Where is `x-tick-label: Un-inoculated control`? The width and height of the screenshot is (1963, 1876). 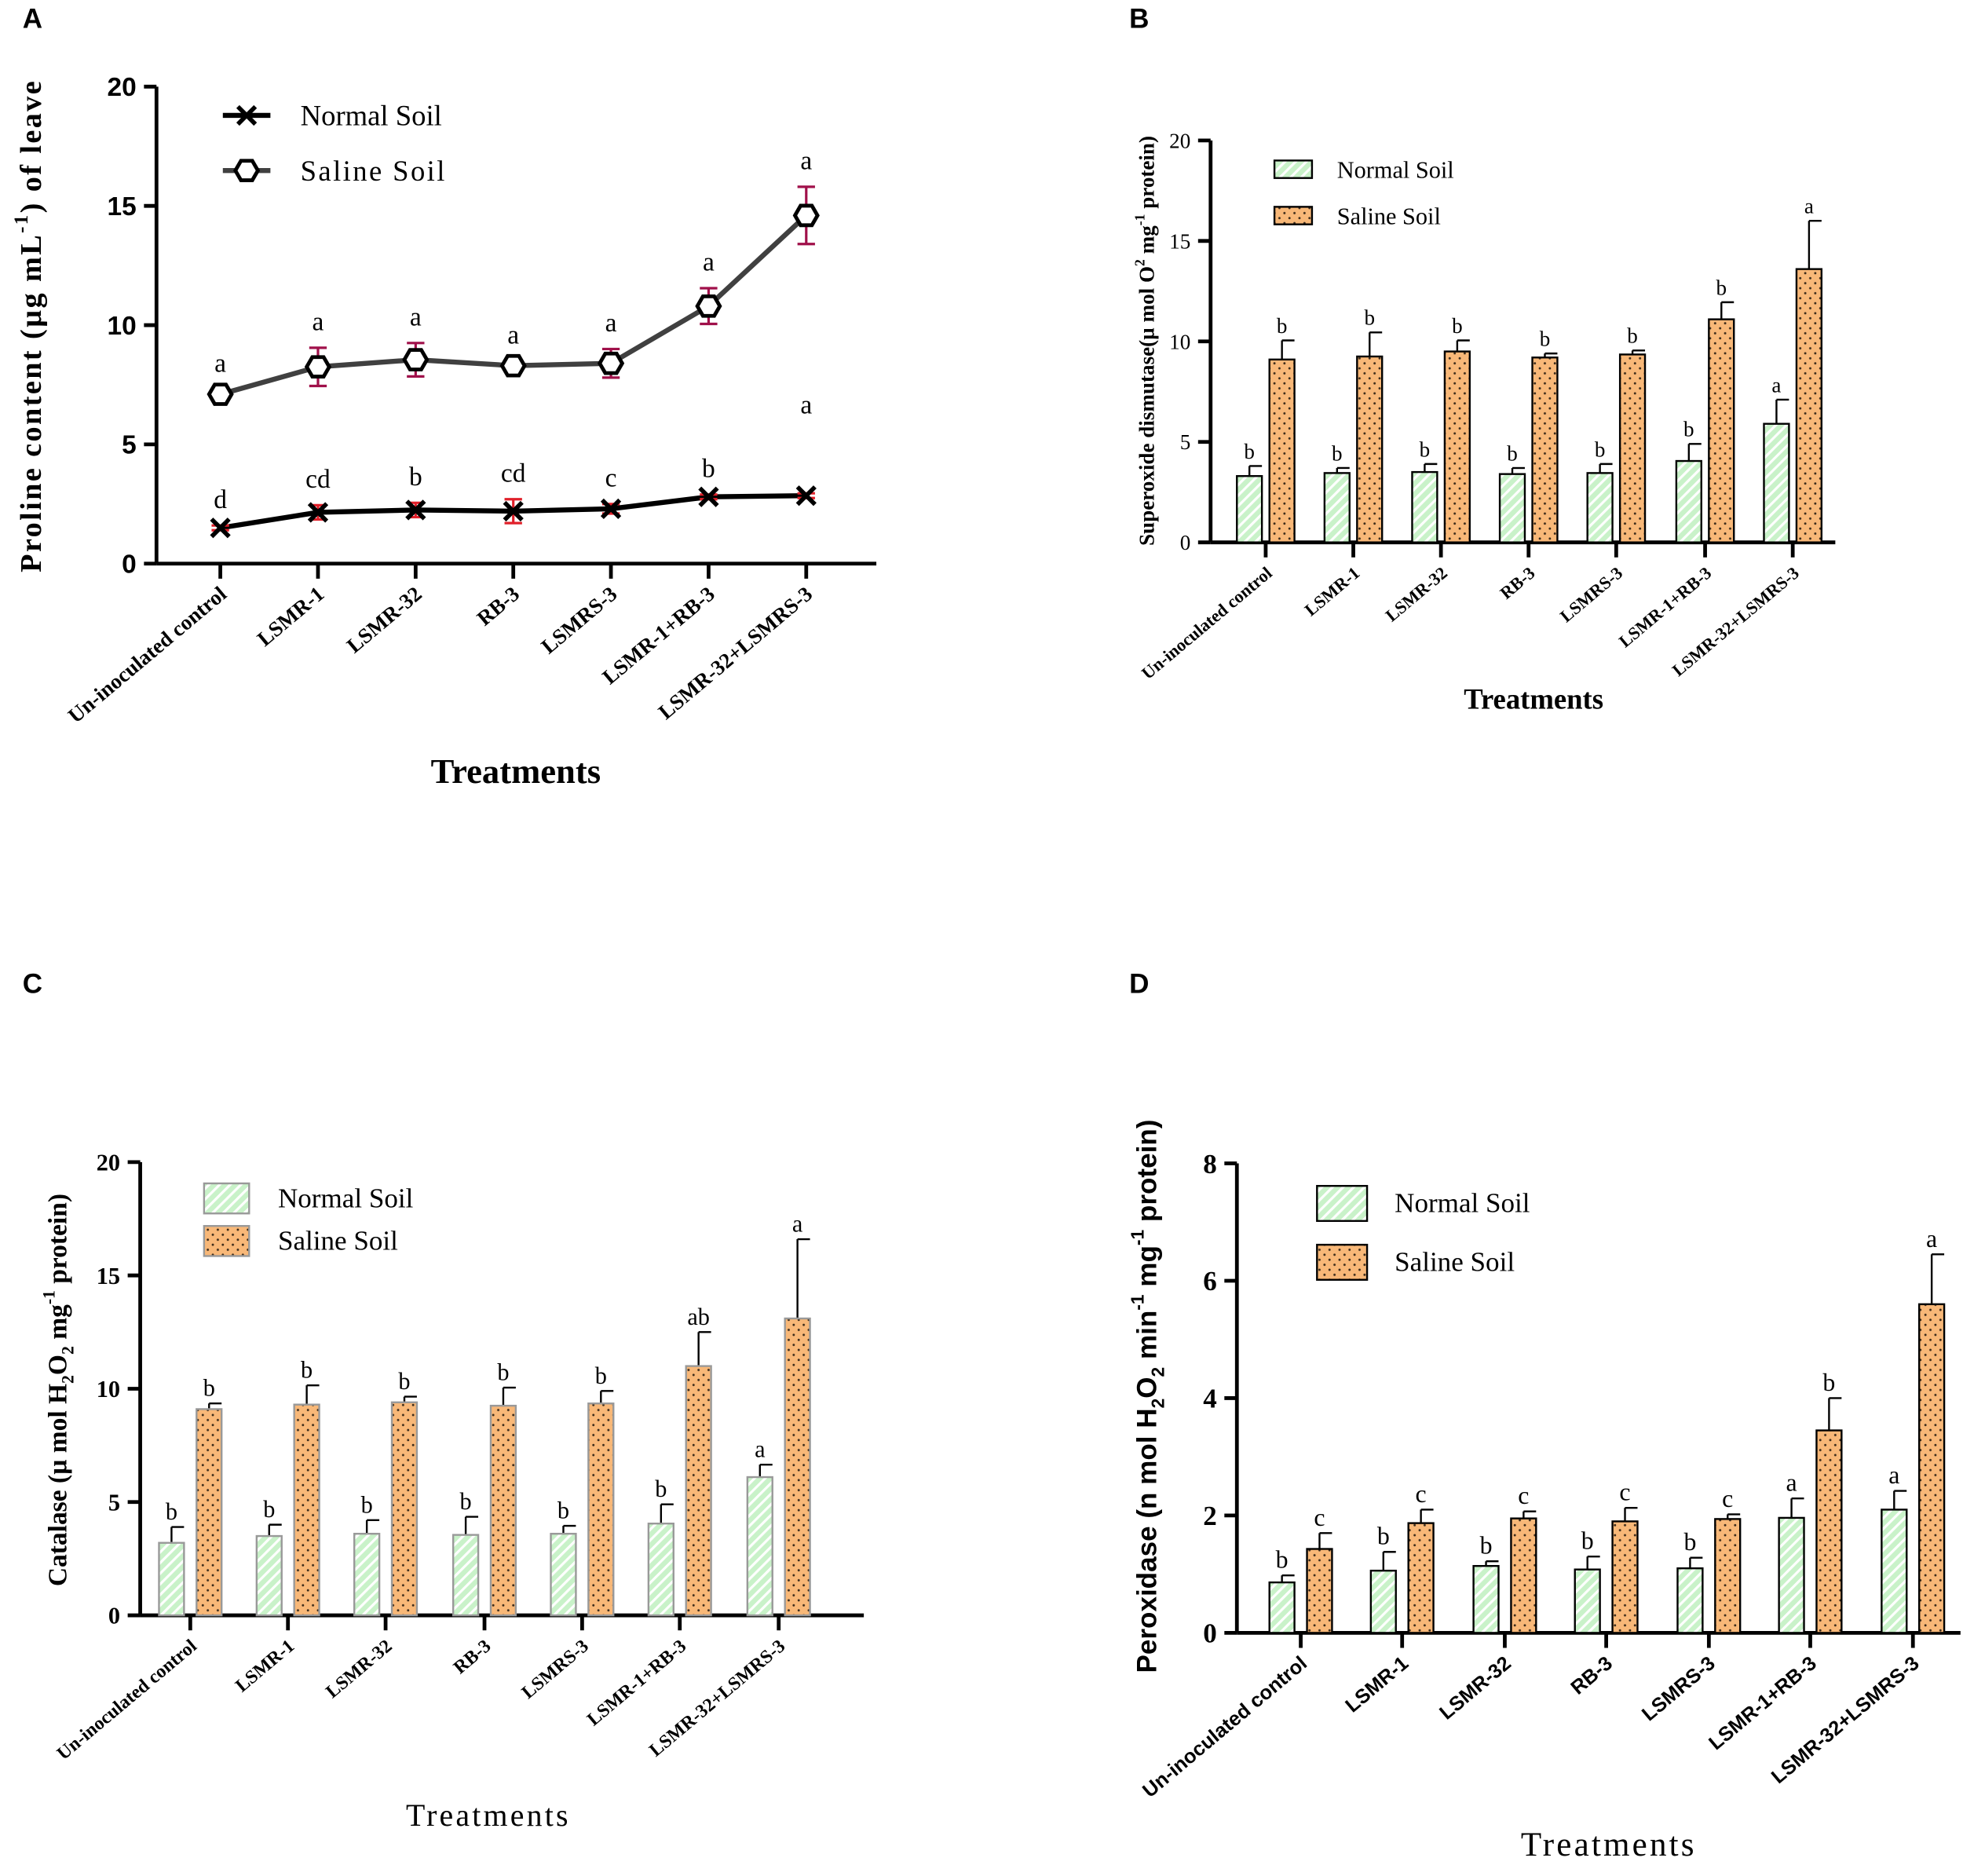 x-tick-label: Un-inoculated control is located at coordinates (1225, 1727).